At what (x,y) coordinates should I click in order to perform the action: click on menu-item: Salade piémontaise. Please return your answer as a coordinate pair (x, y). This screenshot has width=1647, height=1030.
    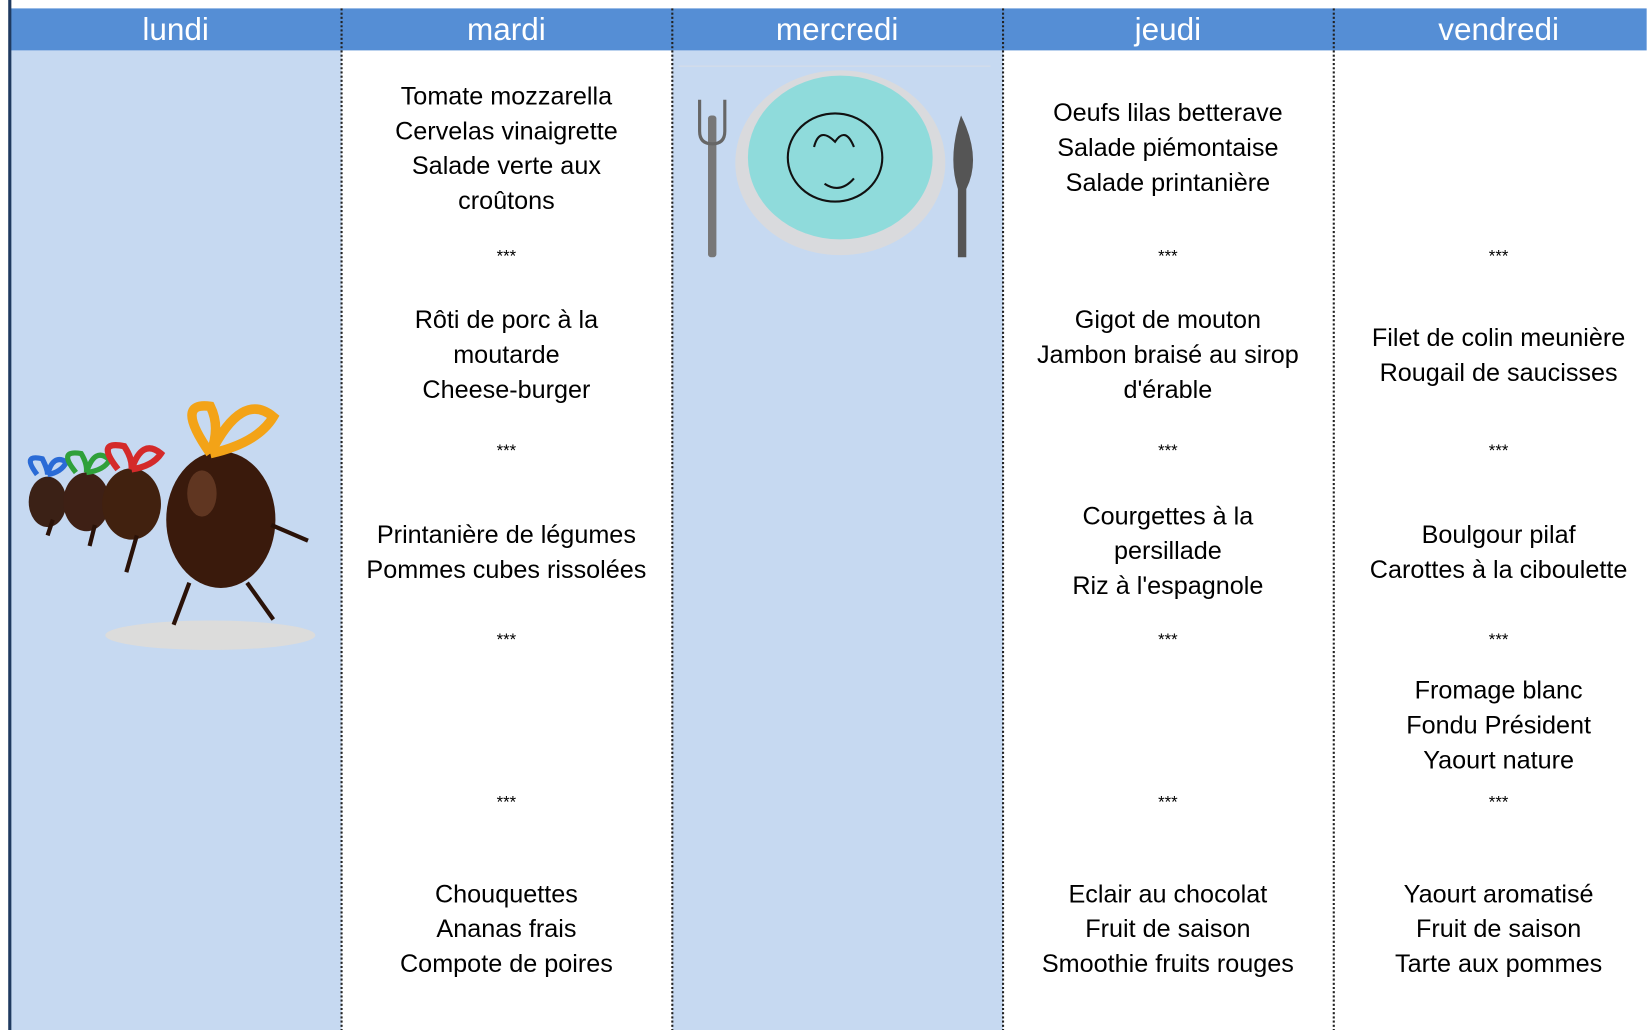
    Looking at the image, I should click on (1167, 148).